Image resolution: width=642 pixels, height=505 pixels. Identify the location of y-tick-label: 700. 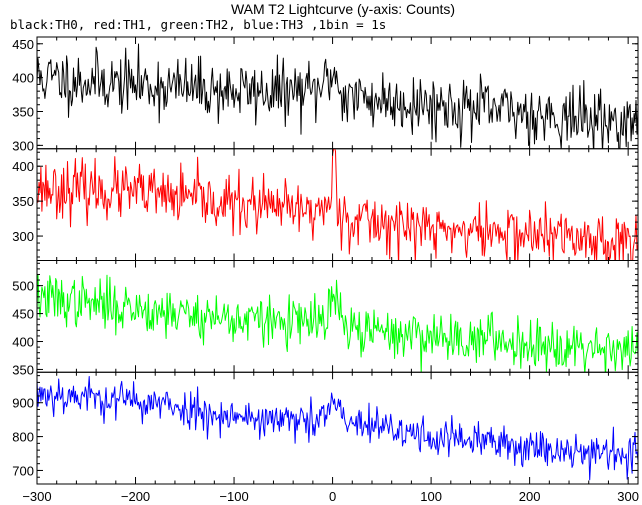
(23, 470).